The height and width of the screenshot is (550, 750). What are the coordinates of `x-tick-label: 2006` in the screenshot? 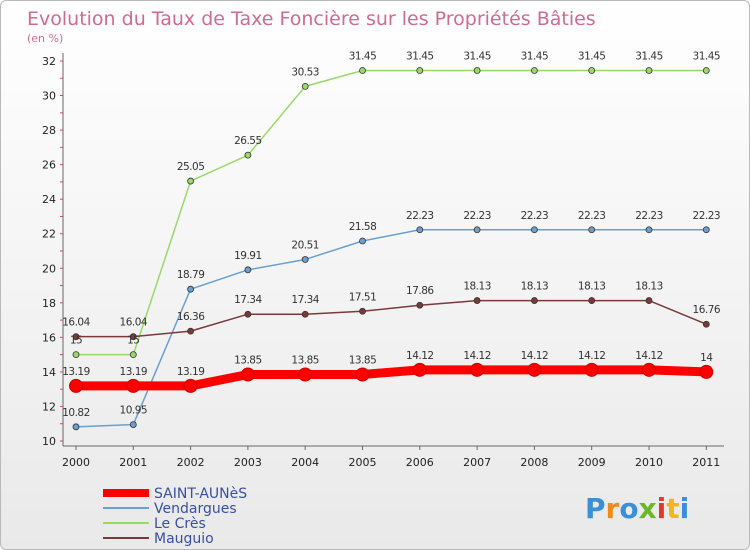 It's located at (420, 462).